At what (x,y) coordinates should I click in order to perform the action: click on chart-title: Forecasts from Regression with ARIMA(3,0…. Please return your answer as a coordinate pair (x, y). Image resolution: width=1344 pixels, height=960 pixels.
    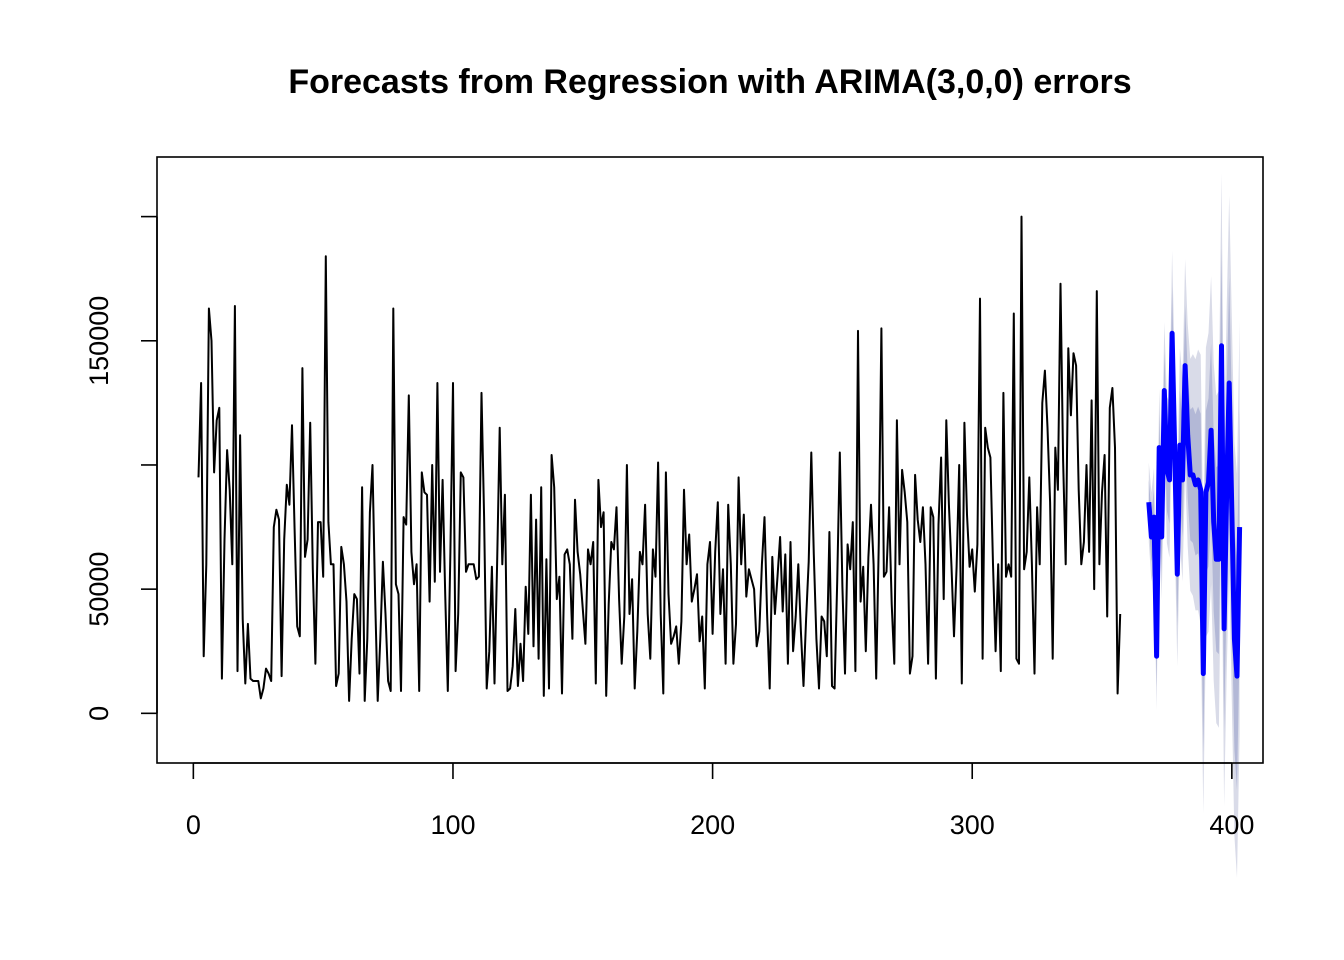
    Looking at the image, I should click on (709, 82).